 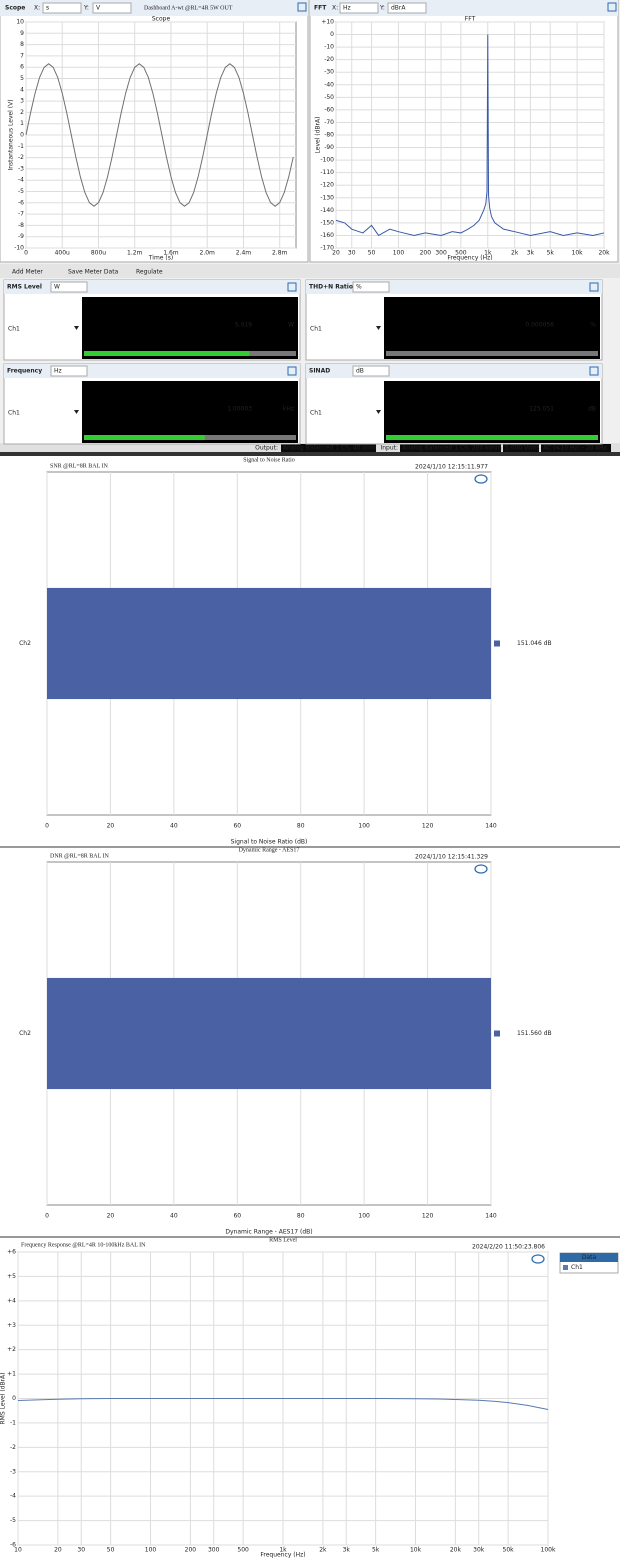 What do you see at coordinates (283, 1240) in the screenshot?
I see `chart-subtitle: RMS Level` at bounding box center [283, 1240].